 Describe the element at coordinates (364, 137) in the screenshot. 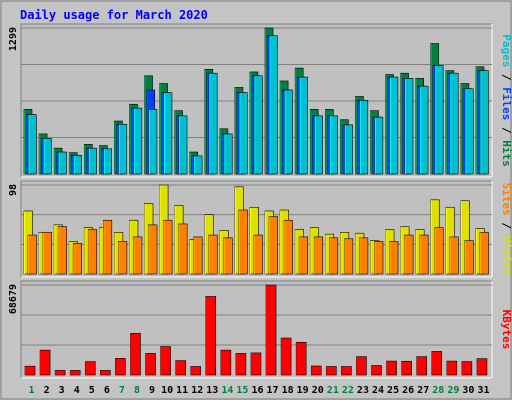

I see `bar-pages-day-23-body` at that location.